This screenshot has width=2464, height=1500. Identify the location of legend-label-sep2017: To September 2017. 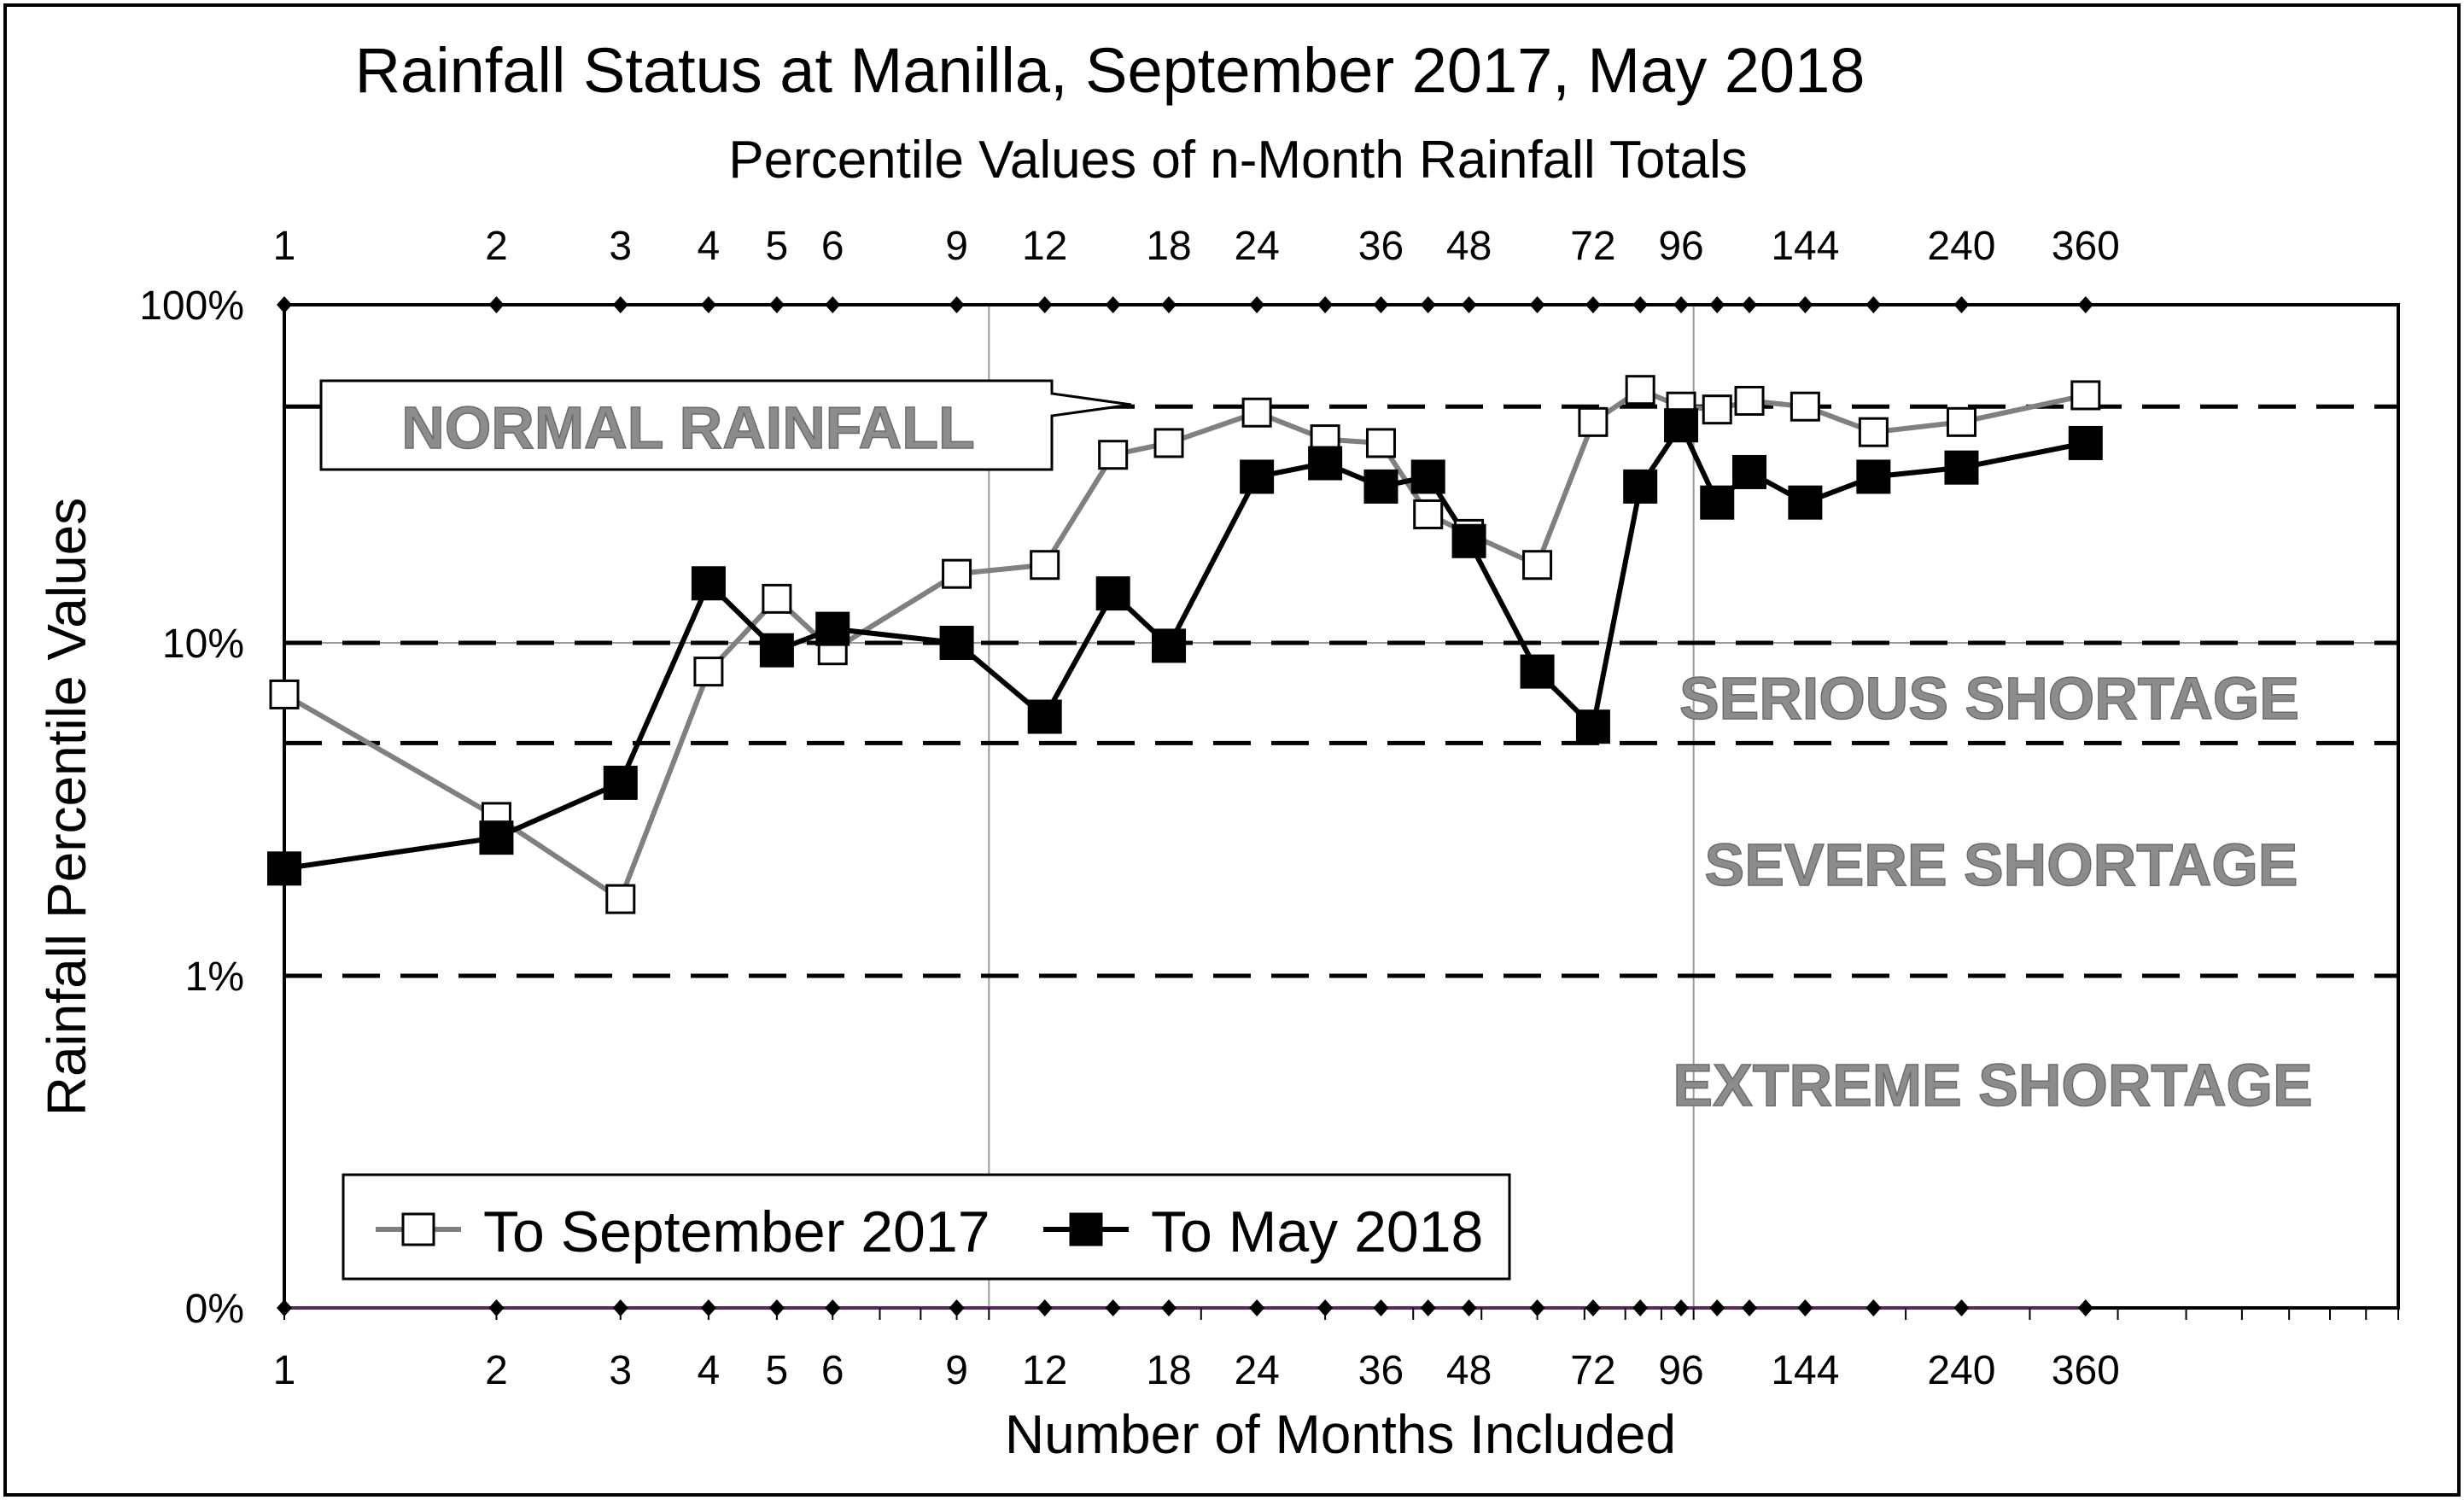
(737, 1231).